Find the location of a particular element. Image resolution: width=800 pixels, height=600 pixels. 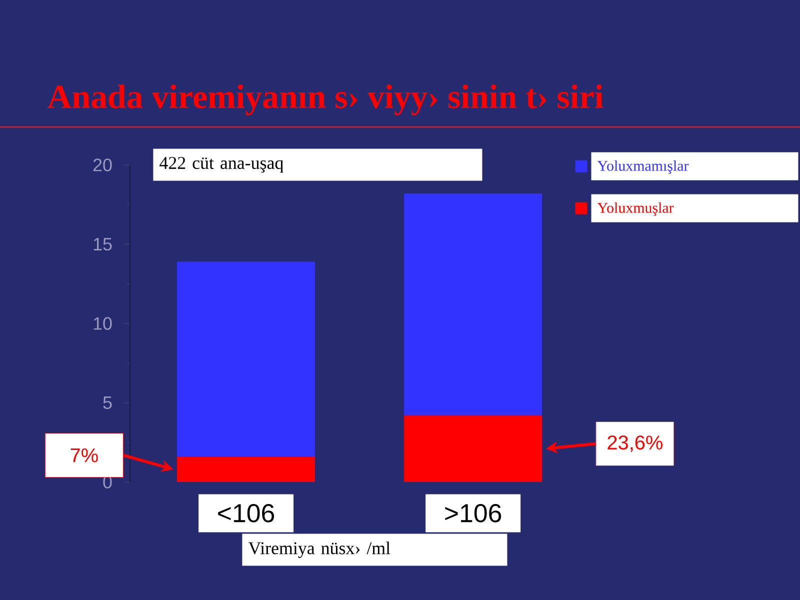

x-tick-label: >106 is located at coordinates (473, 513).